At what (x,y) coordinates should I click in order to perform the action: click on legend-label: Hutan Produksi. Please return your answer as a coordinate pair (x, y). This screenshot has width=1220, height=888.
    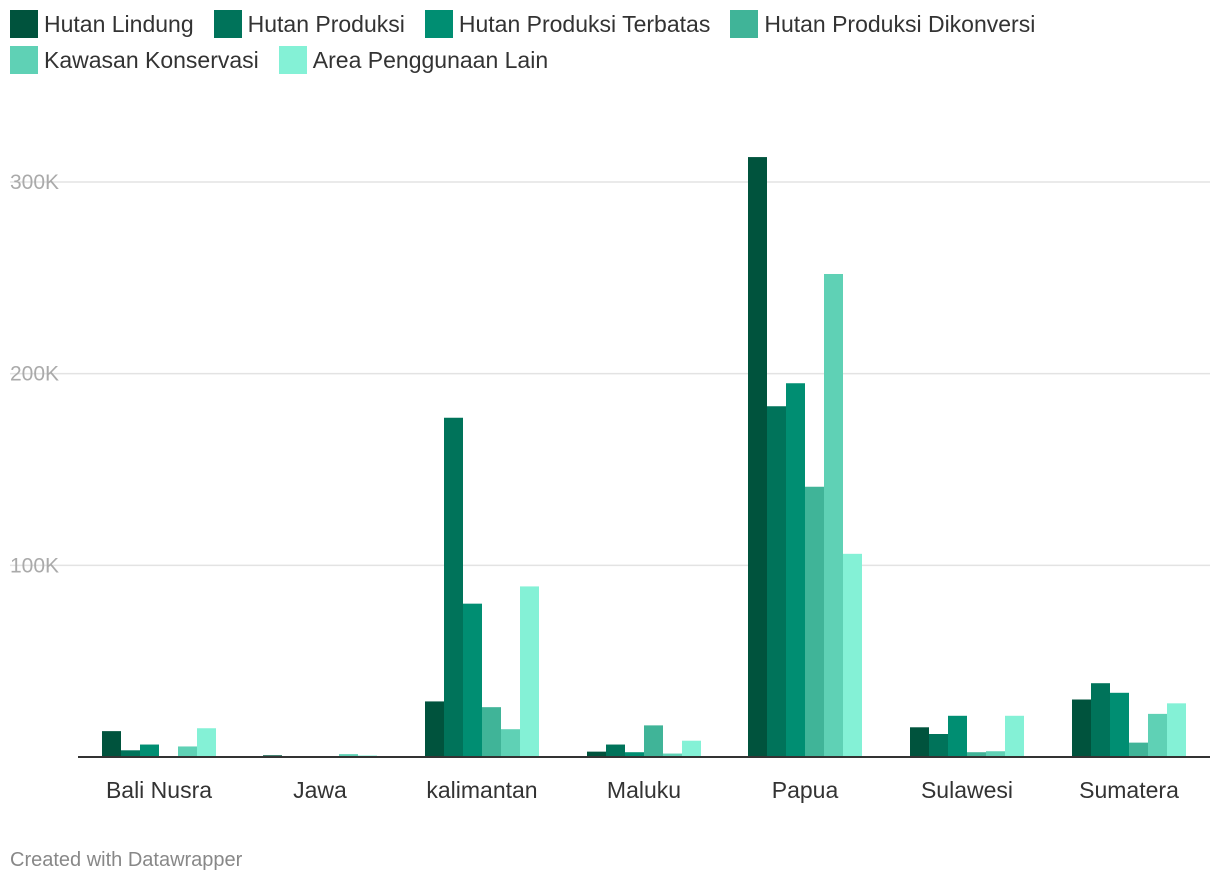
    Looking at the image, I should click on (326, 23).